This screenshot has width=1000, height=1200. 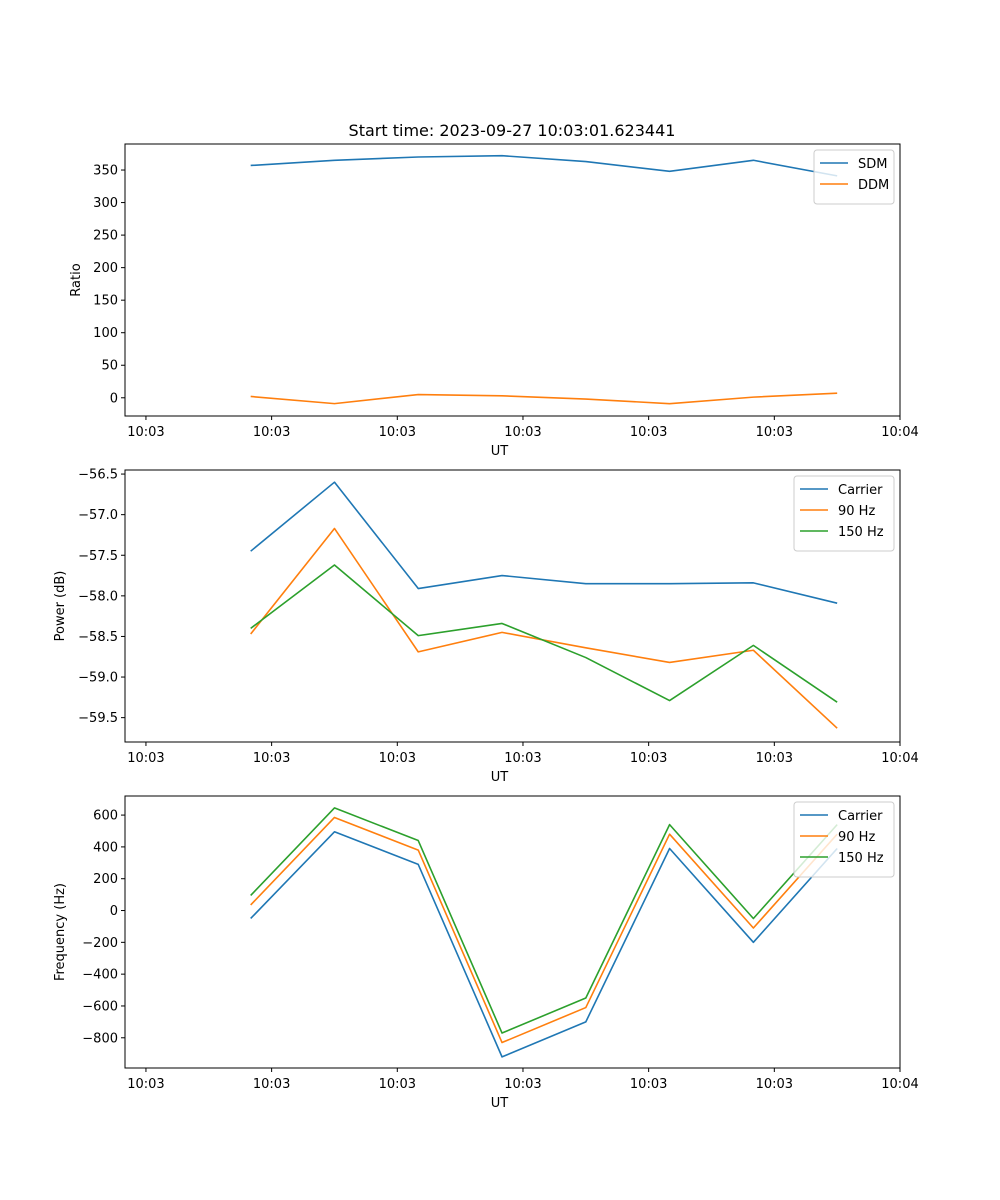 I want to click on chart-title: Start time: 2023-09-27 10:03:01.623441, so click(x=512, y=130).